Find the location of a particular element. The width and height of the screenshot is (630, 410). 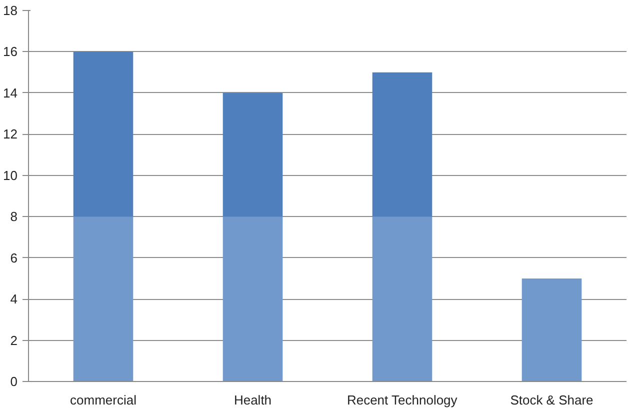

x-tick-label: Recent Technology is located at coordinates (402, 400).